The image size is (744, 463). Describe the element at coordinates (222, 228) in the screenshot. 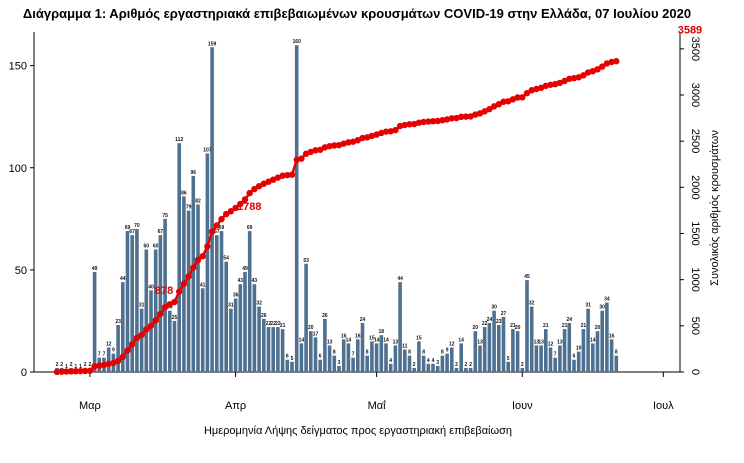

I see `bar-data-label: 69` at that location.